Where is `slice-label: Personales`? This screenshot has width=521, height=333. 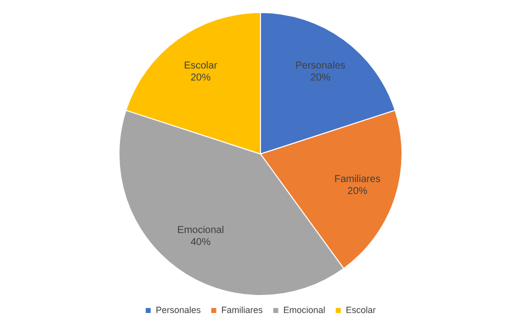 slice-label: Personales is located at coordinates (320, 66).